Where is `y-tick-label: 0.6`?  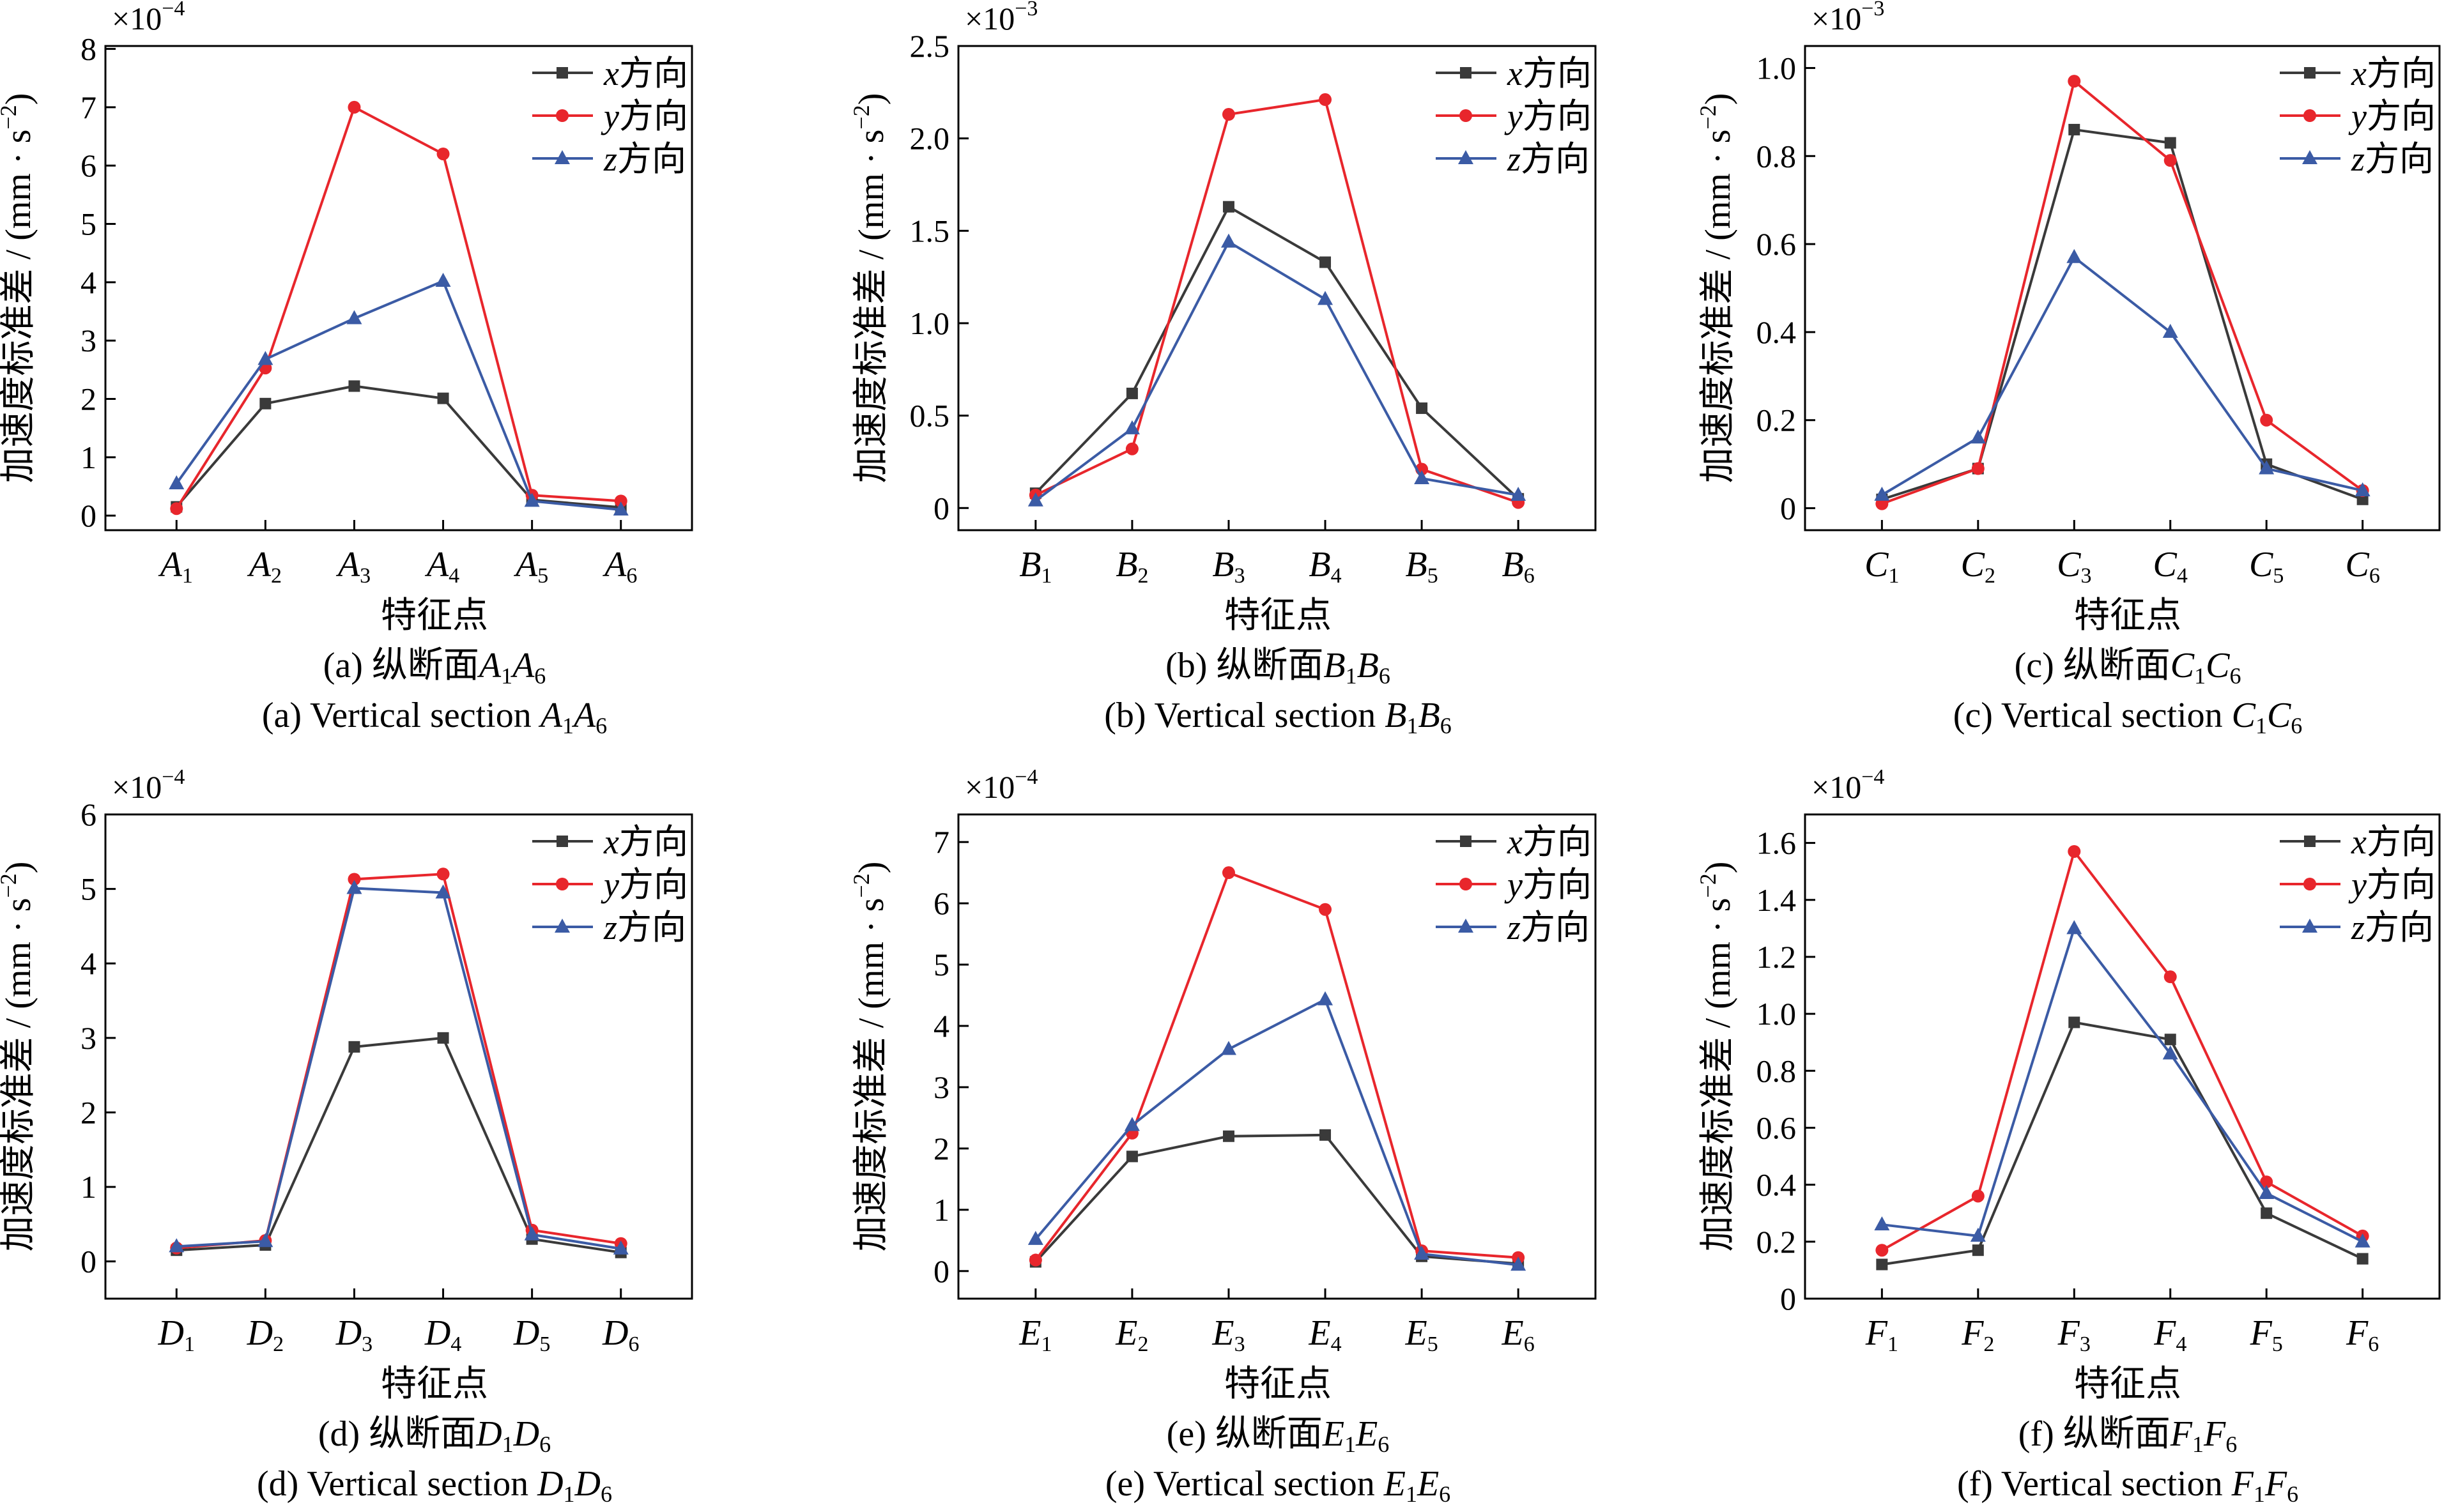
y-tick-label: 0.6 is located at coordinates (1776, 244).